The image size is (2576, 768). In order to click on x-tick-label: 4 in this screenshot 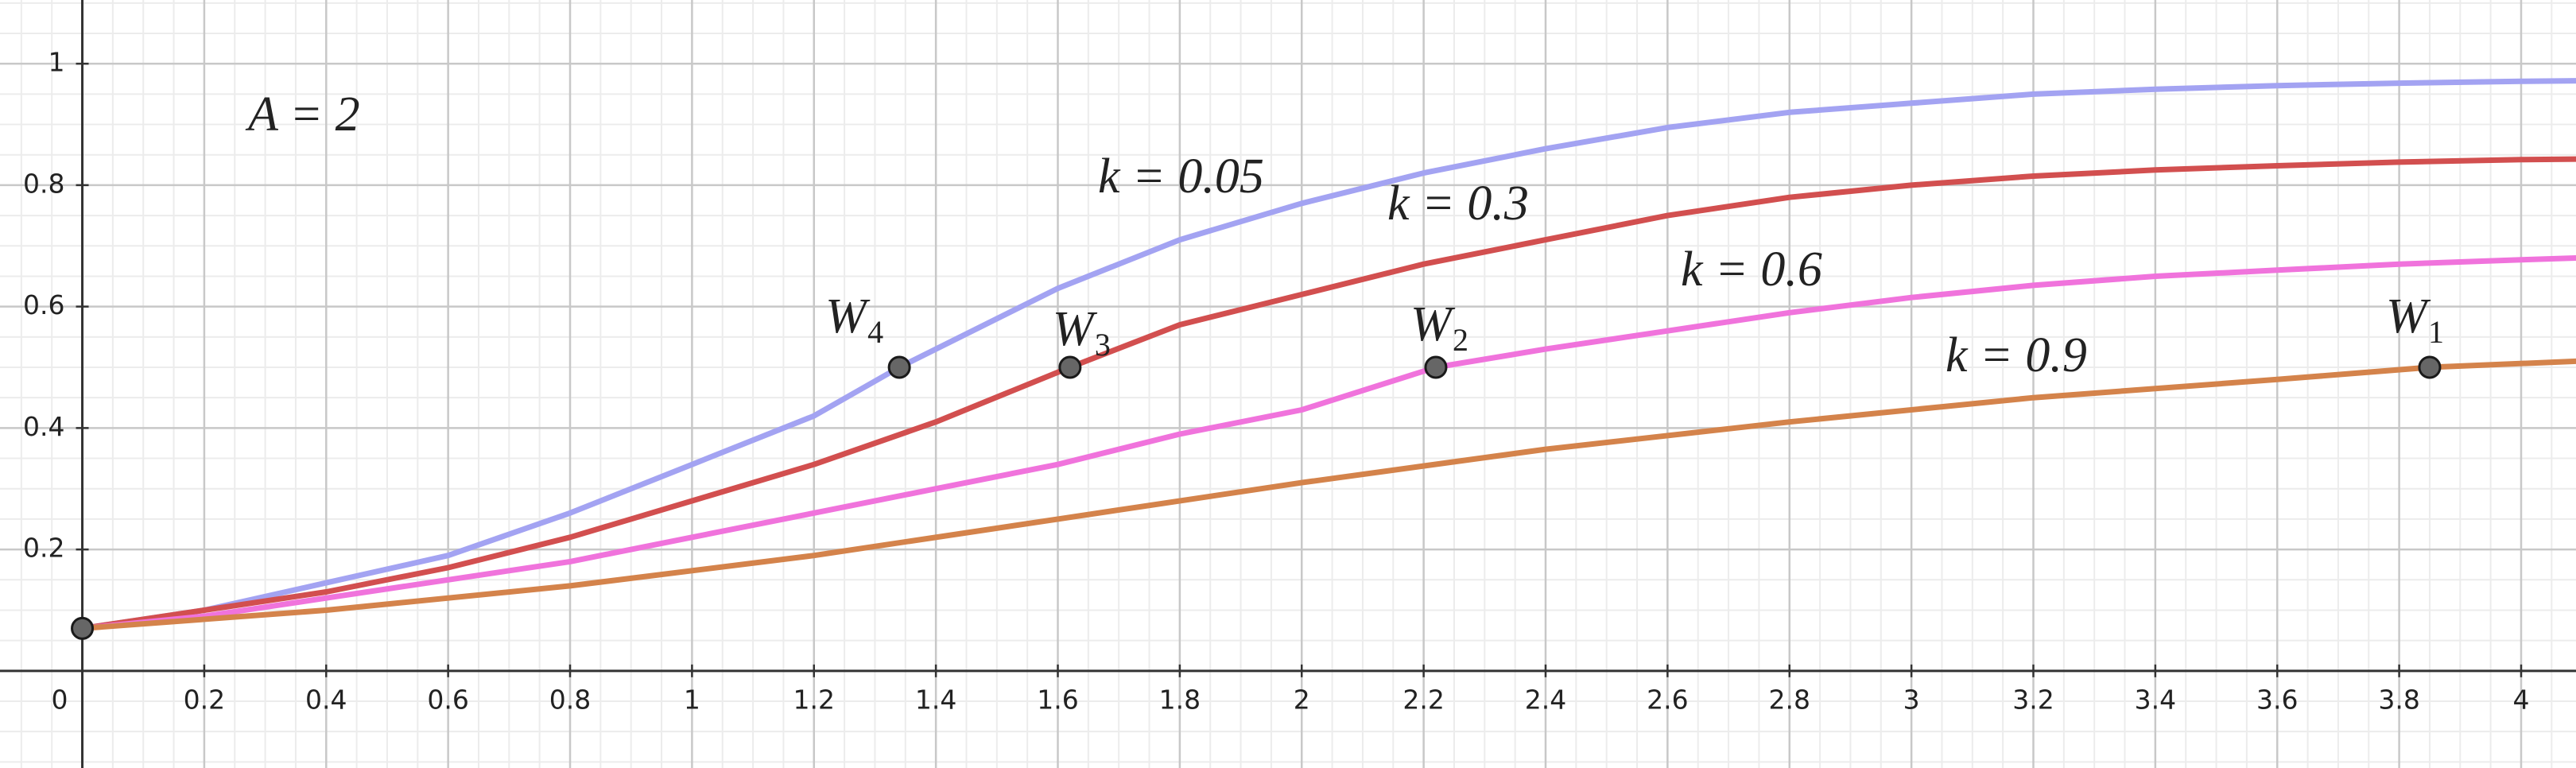, I will do `click(2520, 699)`.